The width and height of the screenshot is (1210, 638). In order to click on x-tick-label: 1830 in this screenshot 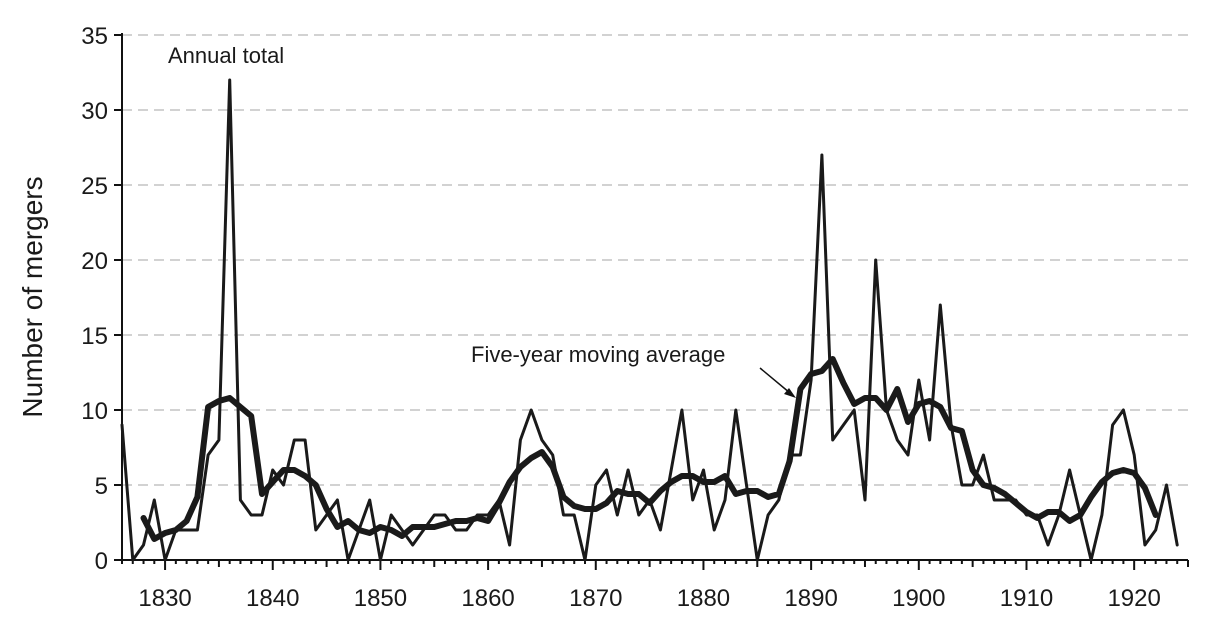, I will do `click(164, 598)`.